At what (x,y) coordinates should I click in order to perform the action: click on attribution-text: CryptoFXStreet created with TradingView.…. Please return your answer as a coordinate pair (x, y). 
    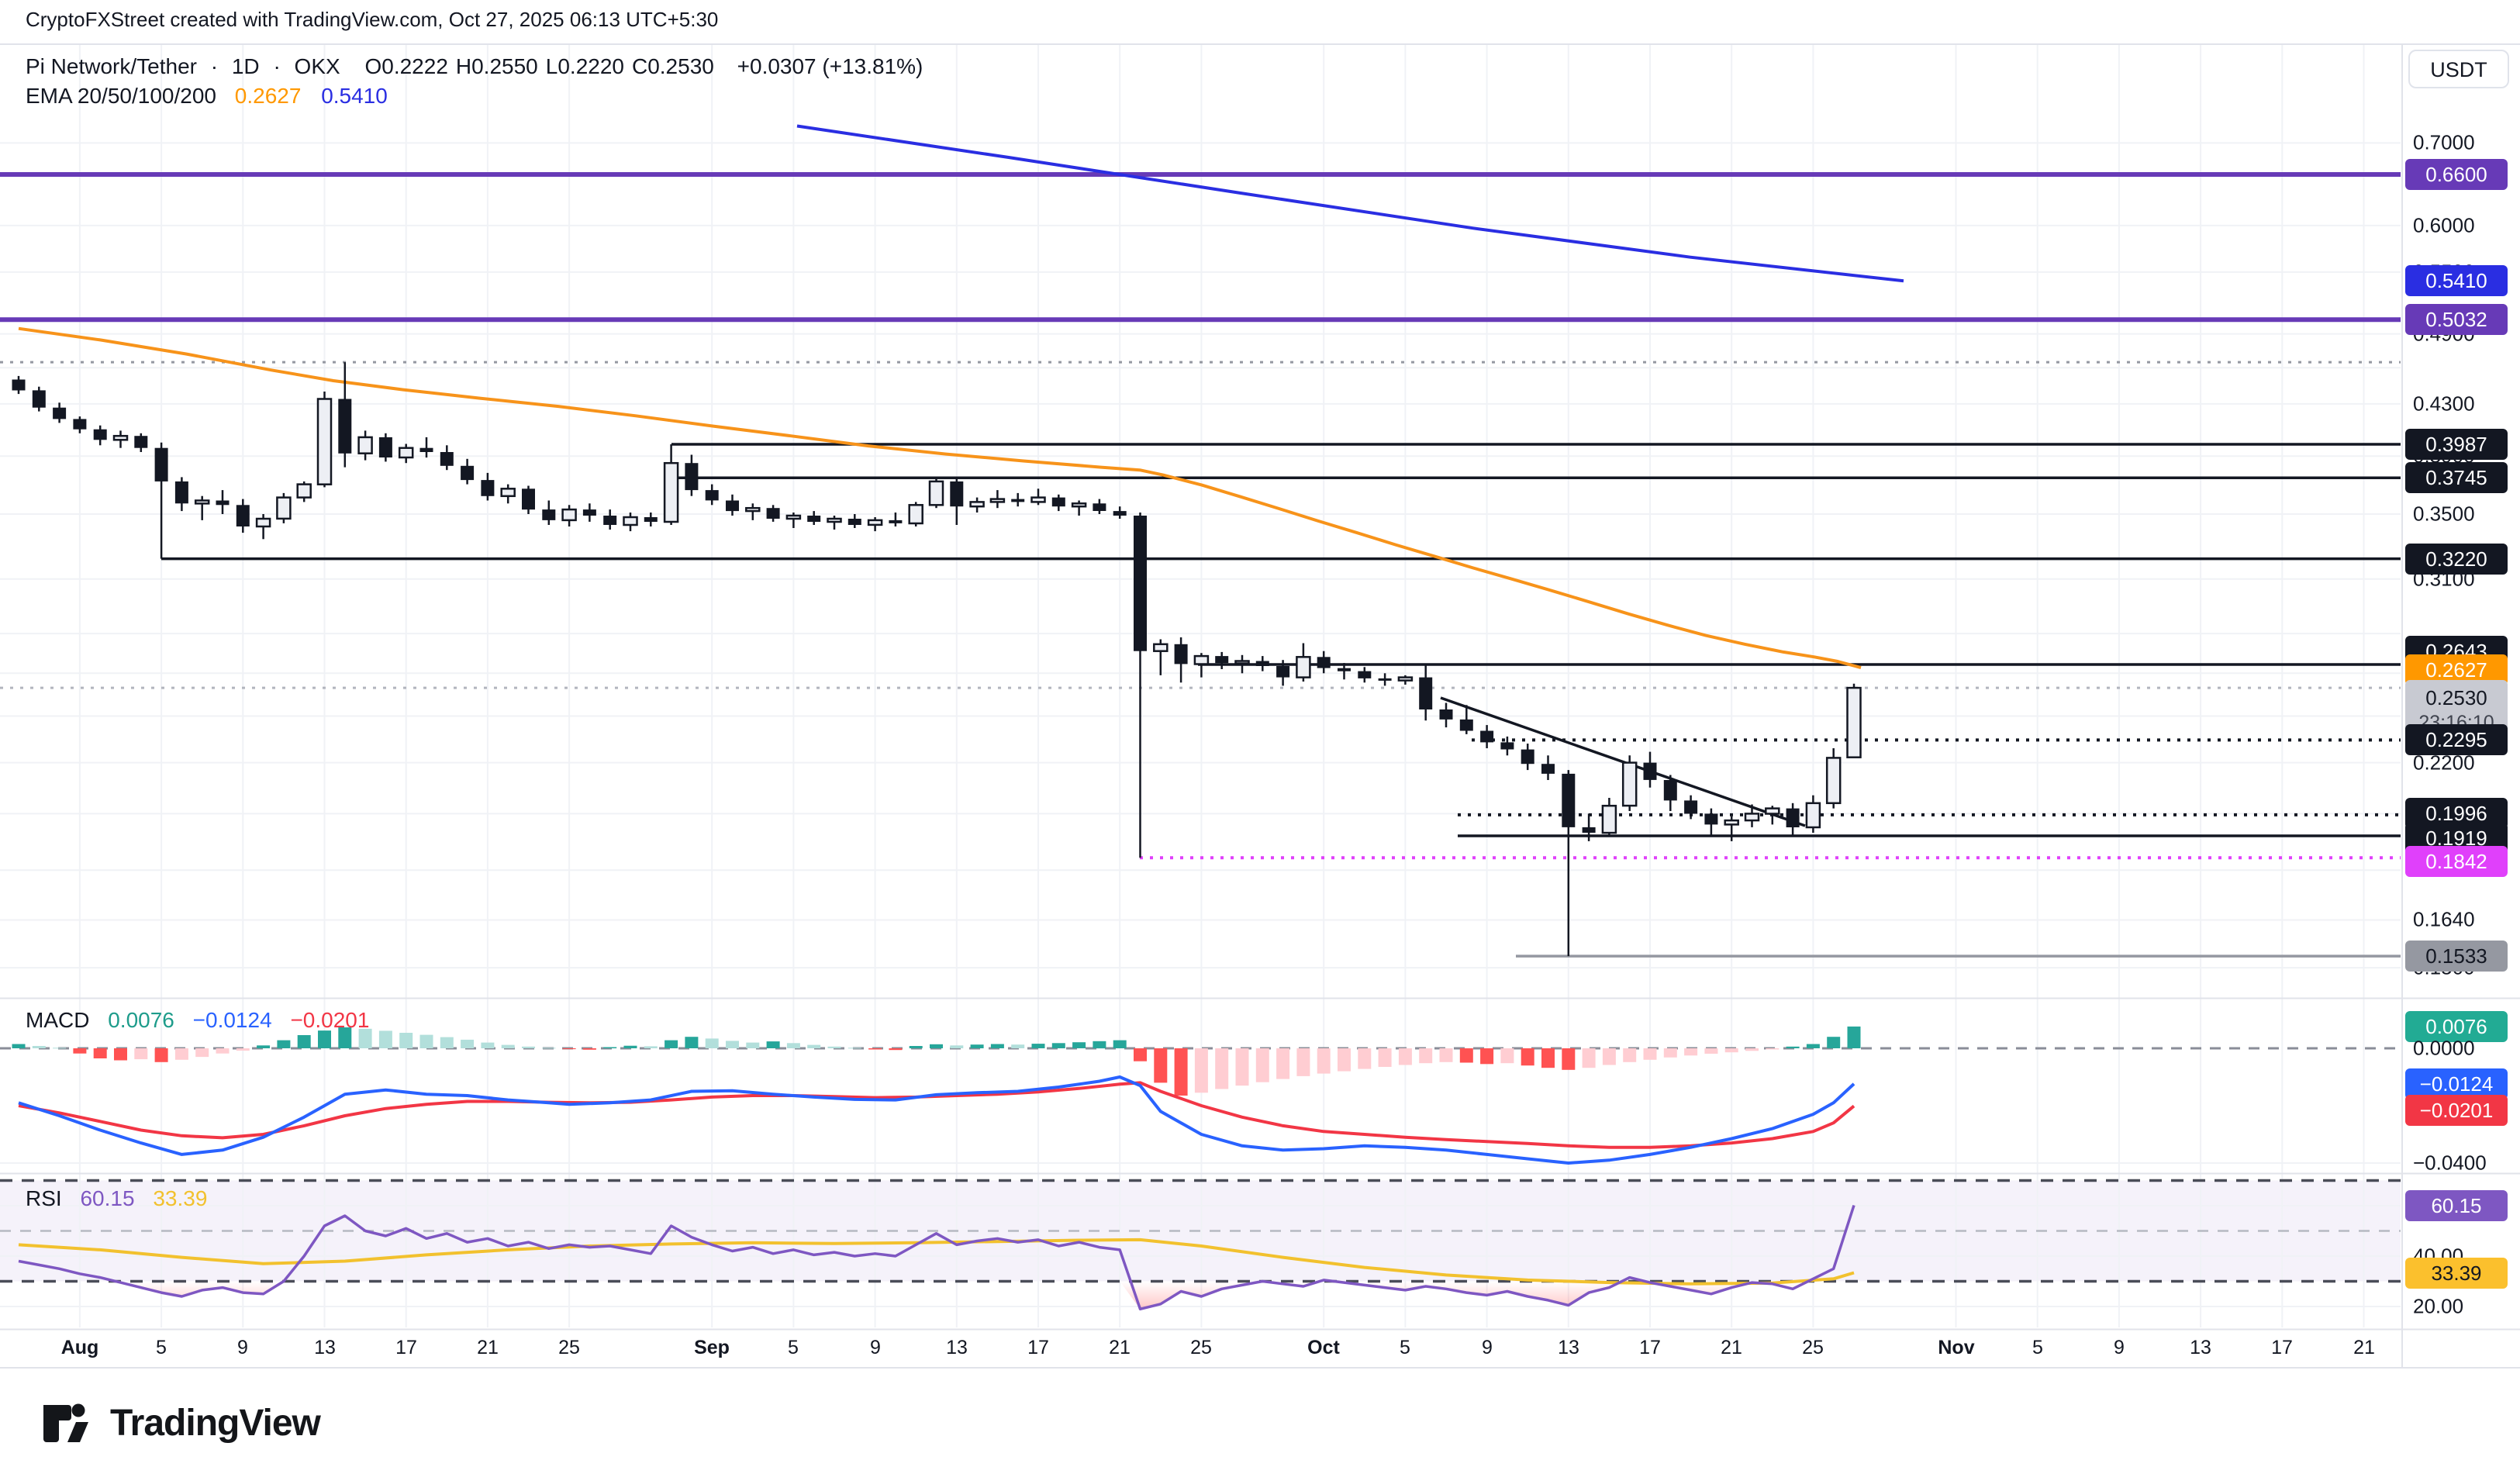
    Looking at the image, I should click on (372, 19).